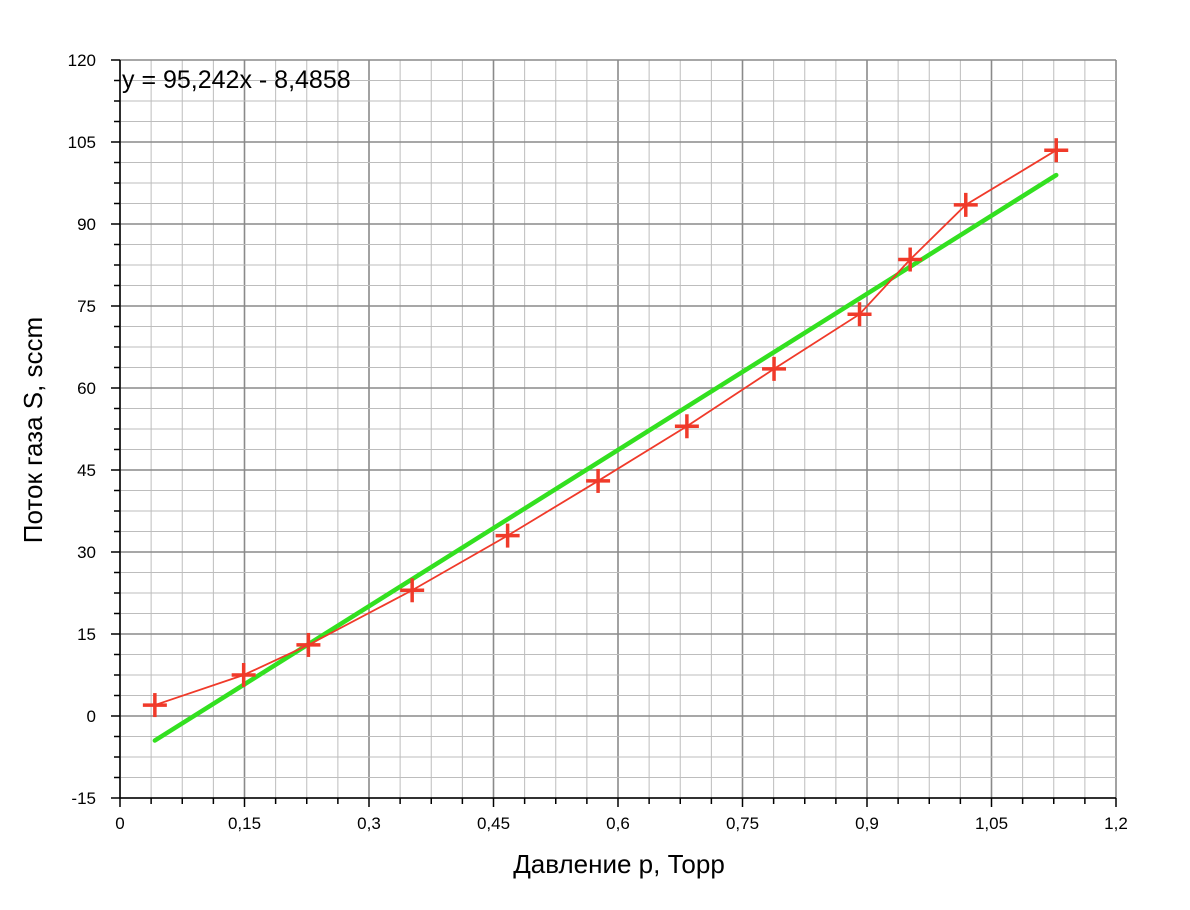  Describe the element at coordinates (742, 823) in the screenshot. I see `x-tick-label: 0,75` at that location.